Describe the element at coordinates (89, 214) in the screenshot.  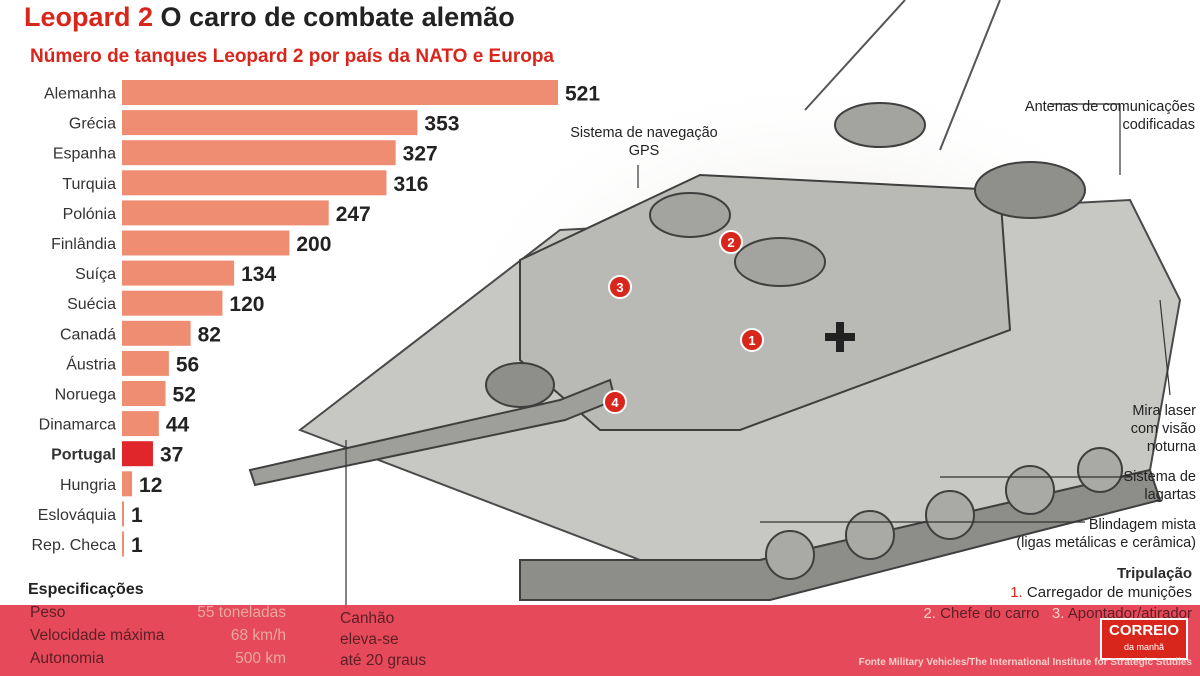
I see `category-label-polonia: Polónia` at that location.